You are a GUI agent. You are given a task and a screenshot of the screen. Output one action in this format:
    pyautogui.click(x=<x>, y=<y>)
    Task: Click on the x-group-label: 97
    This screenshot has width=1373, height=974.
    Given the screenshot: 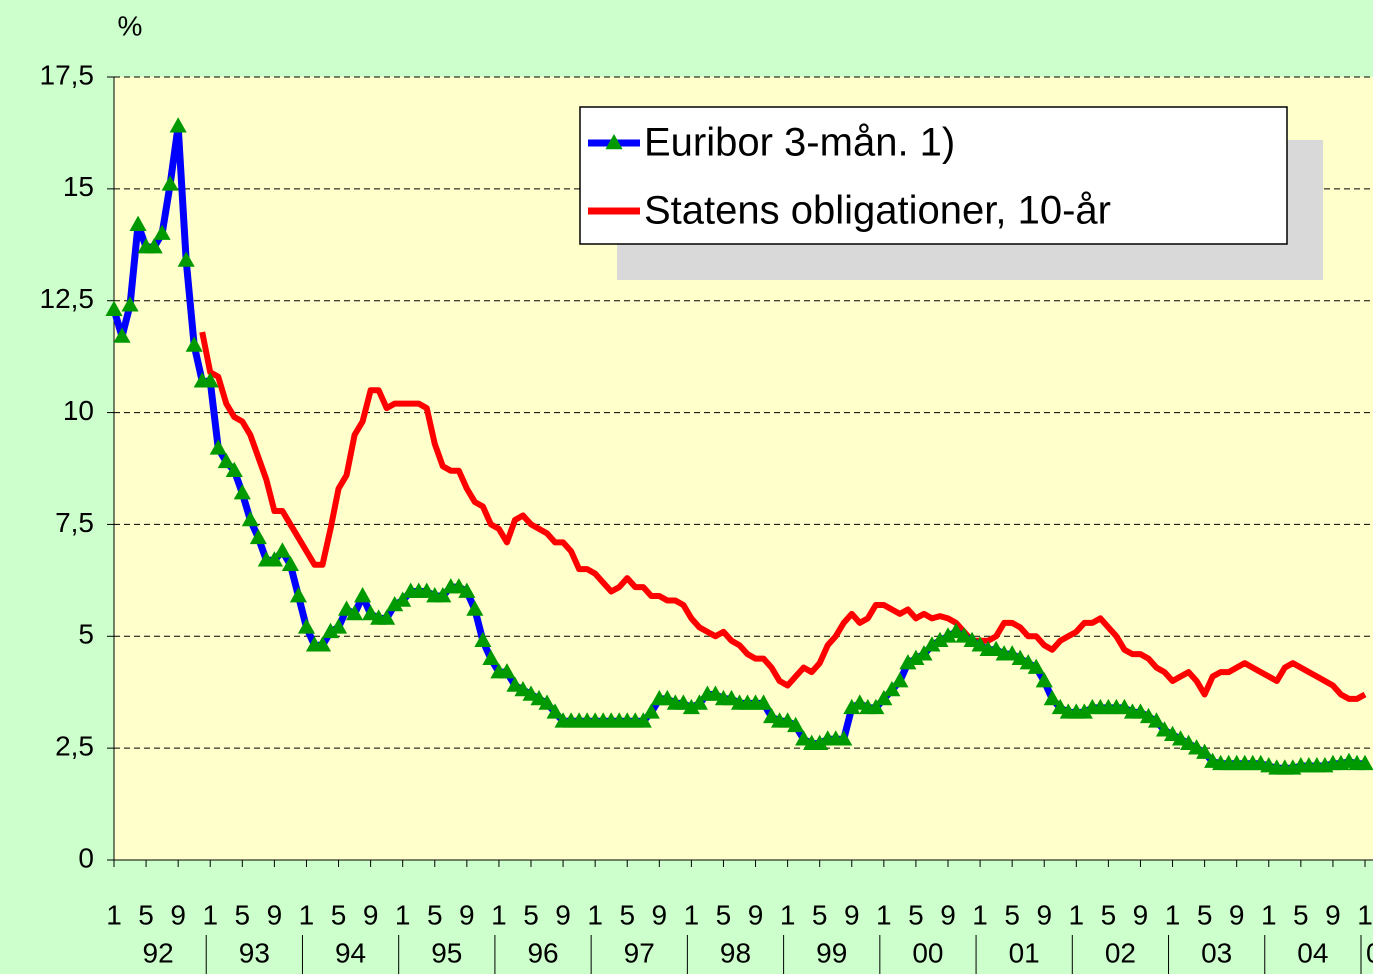 What is the action you would take?
    pyautogui.click(x=639, y=952)
    